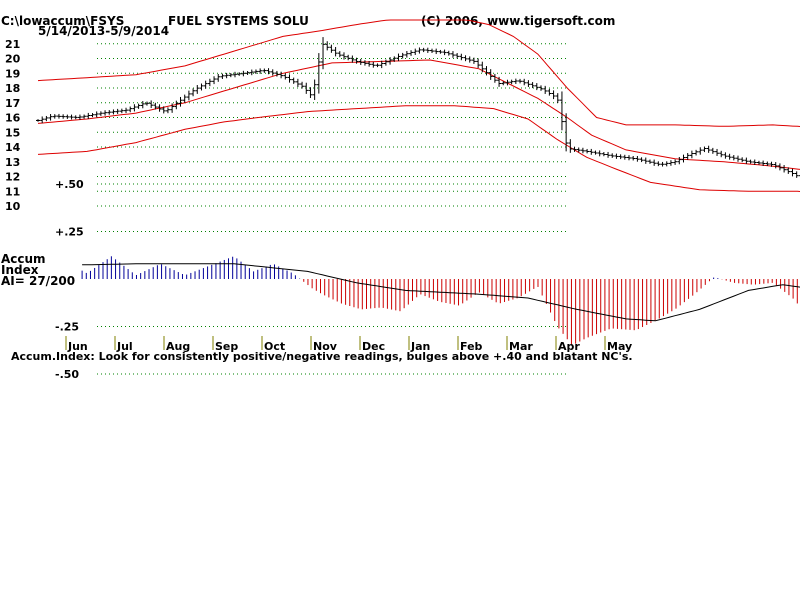 The image size is (800, 600). I want to click on month-label: May, so click(619, 346).